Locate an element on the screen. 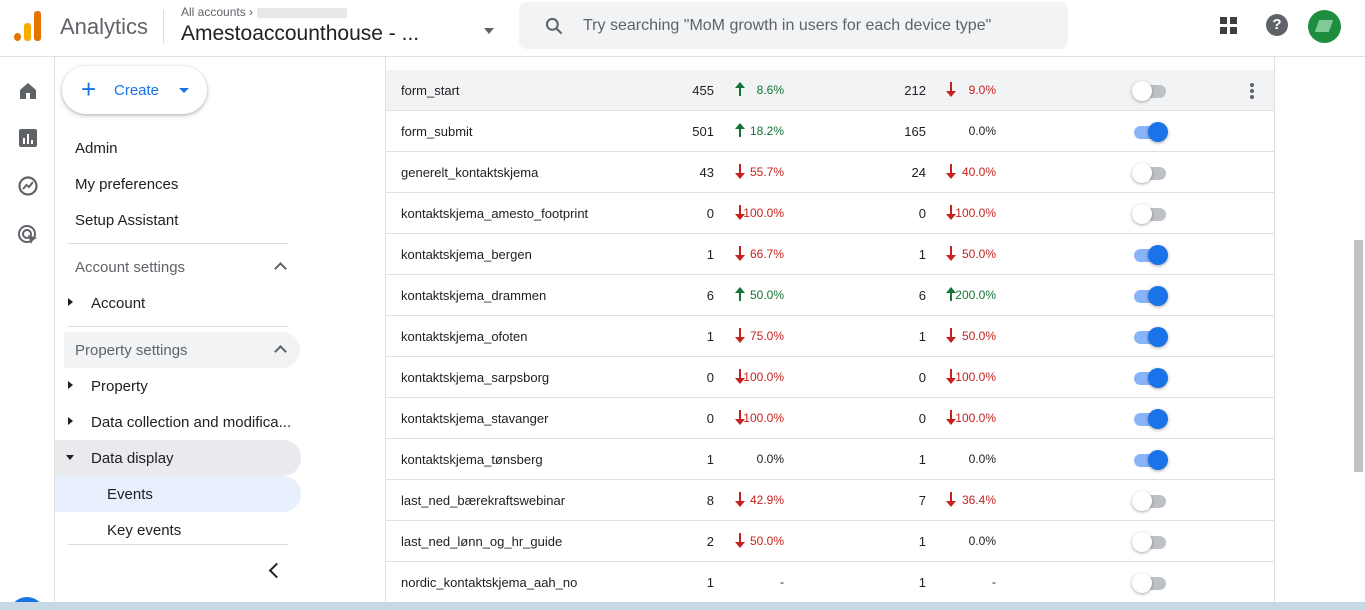 The image size is (1365, 610). table-row: nordic_kontaktskjema_aah_no 1 - 1 - is located at coordinates (830, 582).